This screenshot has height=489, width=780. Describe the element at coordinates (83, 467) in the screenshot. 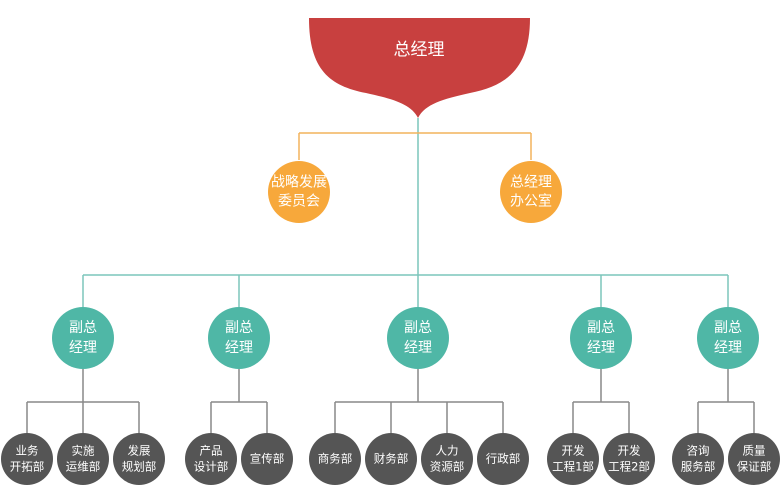

I see `node-label-line: 运维部` at that location.